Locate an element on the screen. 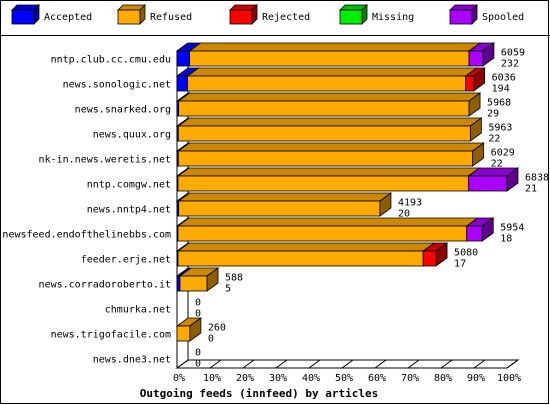  x-tick-label: 20% is located at coordinates (245, 378).